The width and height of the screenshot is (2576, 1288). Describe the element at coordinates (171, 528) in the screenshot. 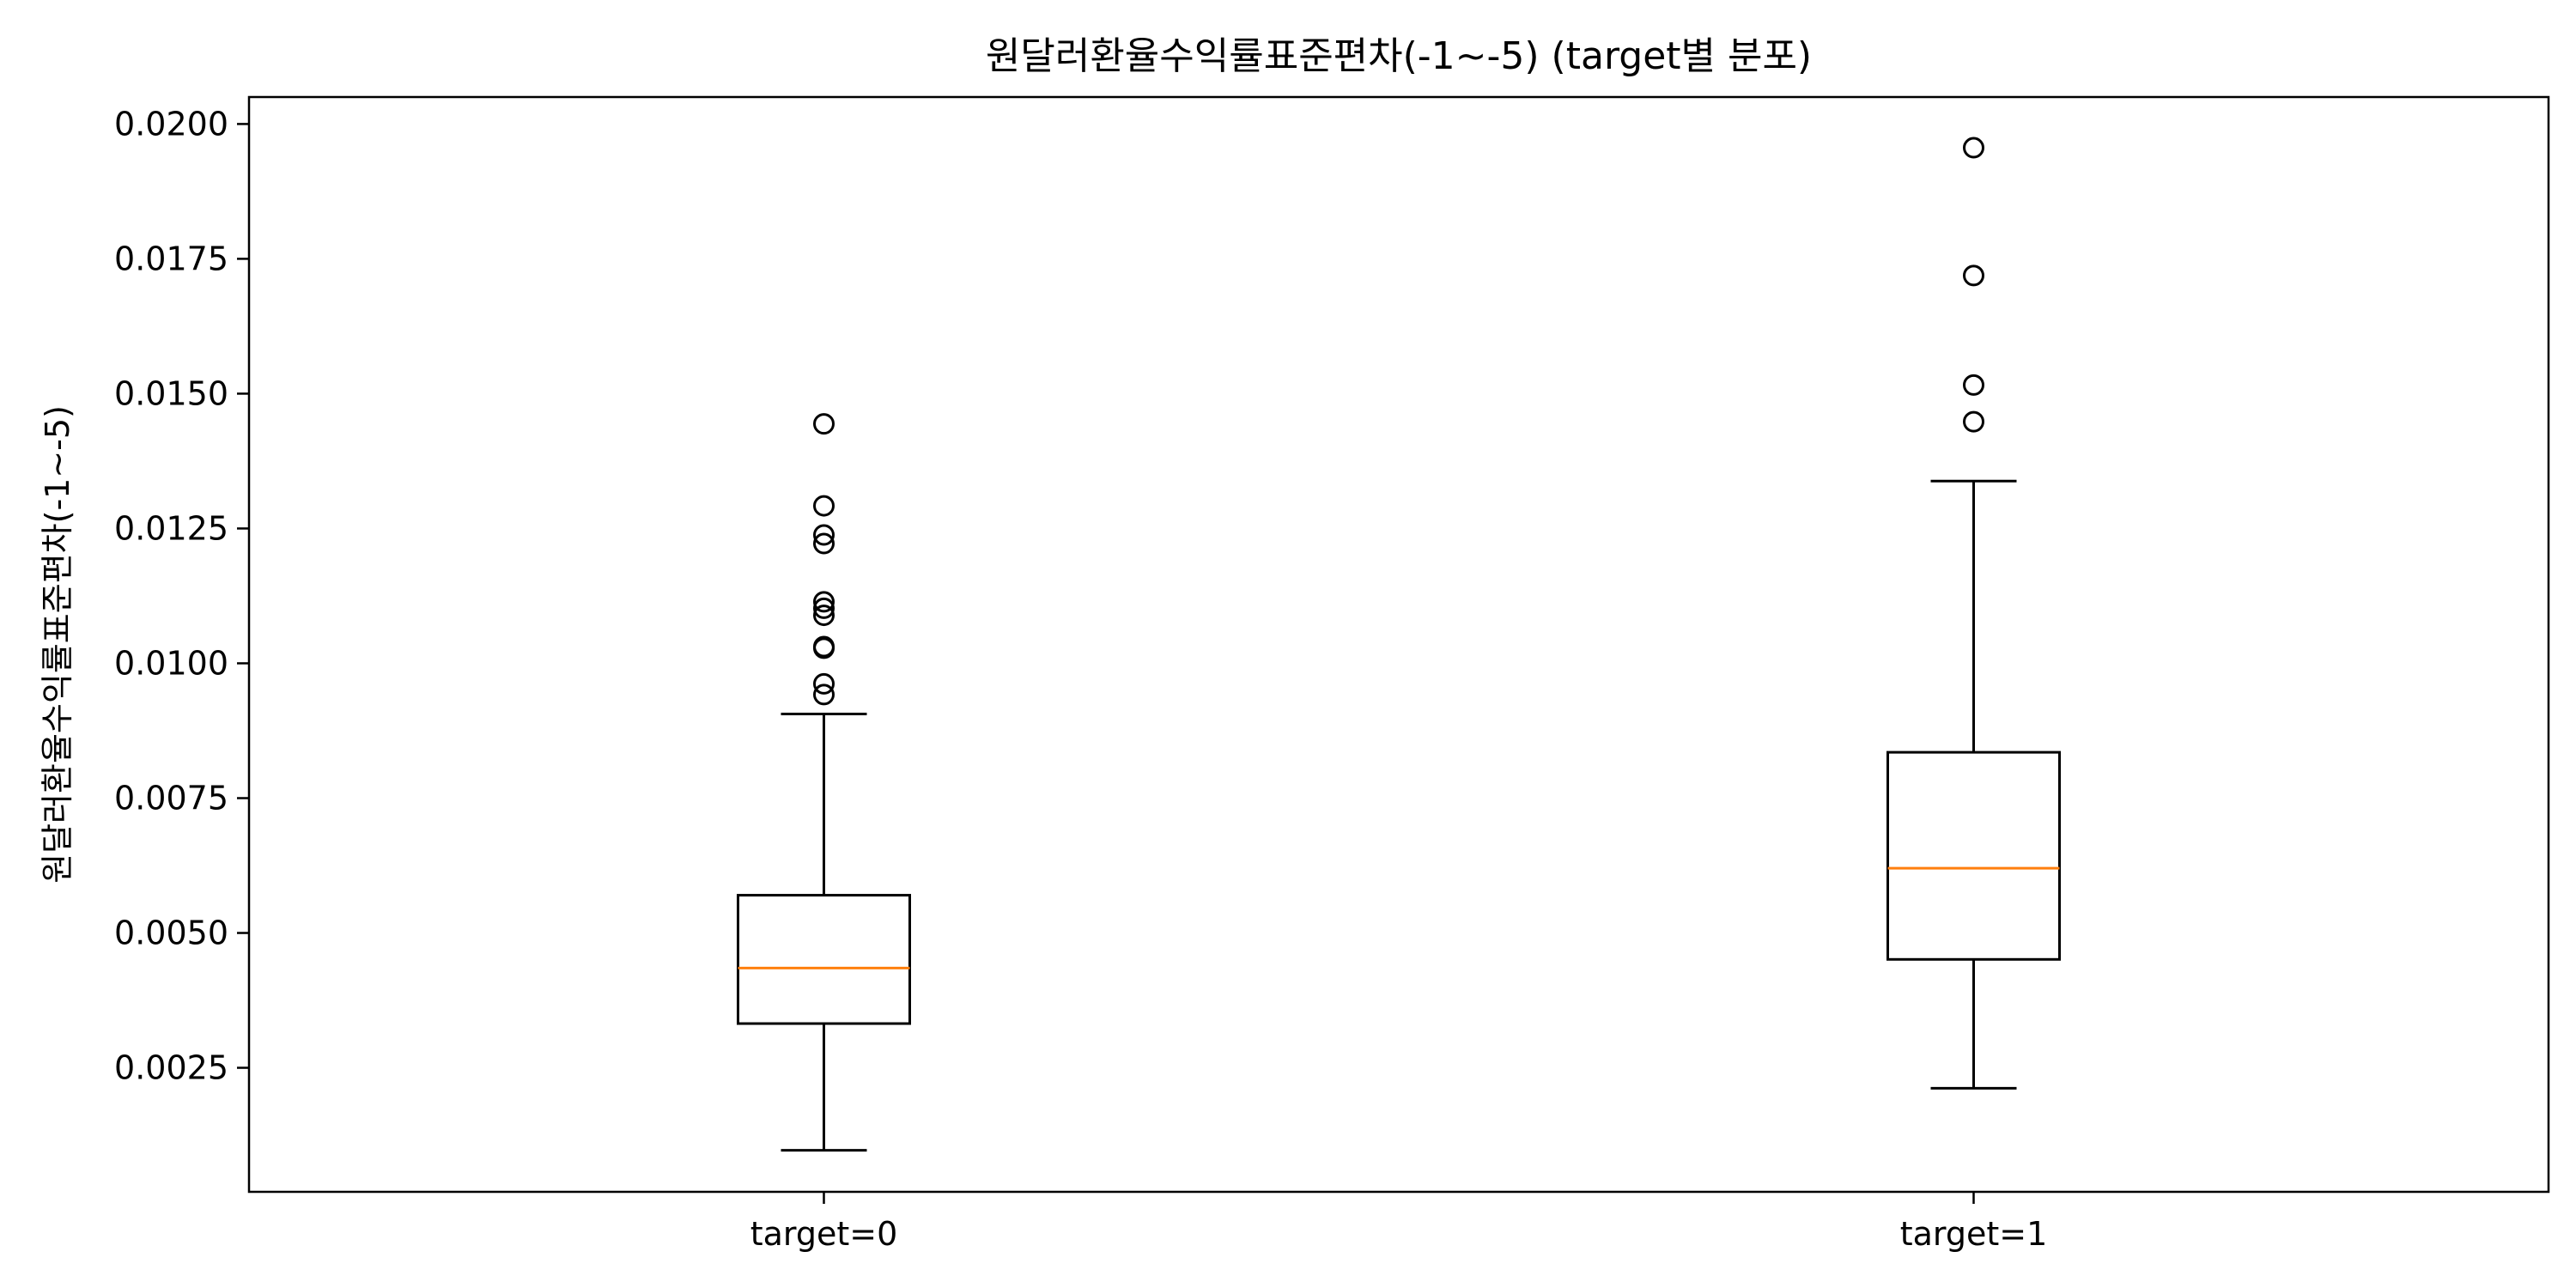

I see `y-tick-label: 0.0125` at that location.